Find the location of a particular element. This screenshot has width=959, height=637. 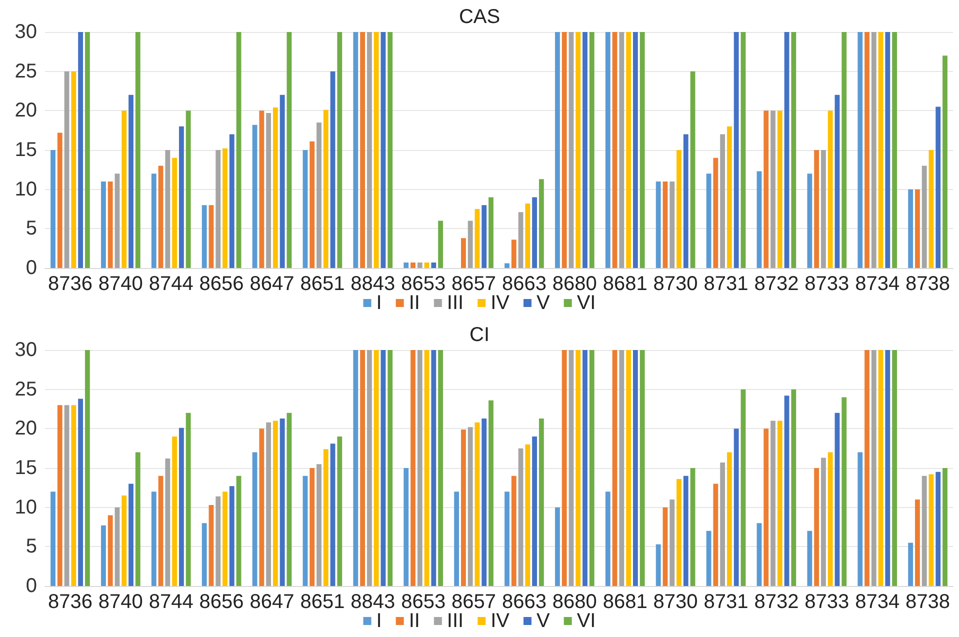

x-tick-label: 8734 is located at coordinates (877, 284).